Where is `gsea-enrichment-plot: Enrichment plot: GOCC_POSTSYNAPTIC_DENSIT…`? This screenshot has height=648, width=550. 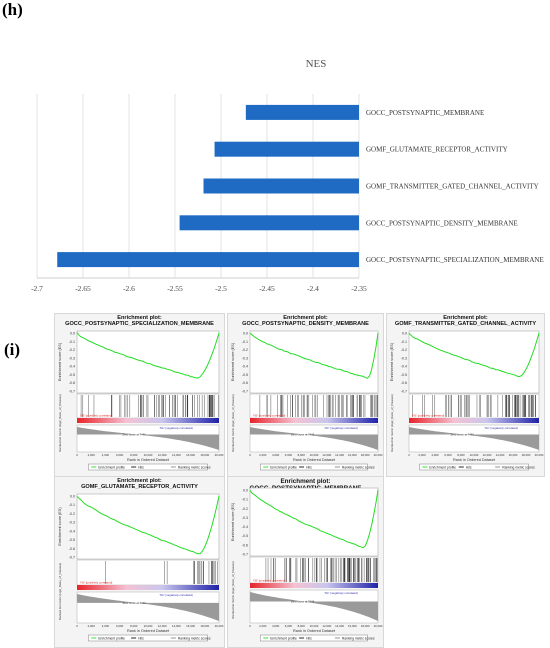
gsea-enrichment-plot: Enrichment plot: GOCC_POSTSYNAPTIC_DENSIT… is located at coordinates (305, 395).